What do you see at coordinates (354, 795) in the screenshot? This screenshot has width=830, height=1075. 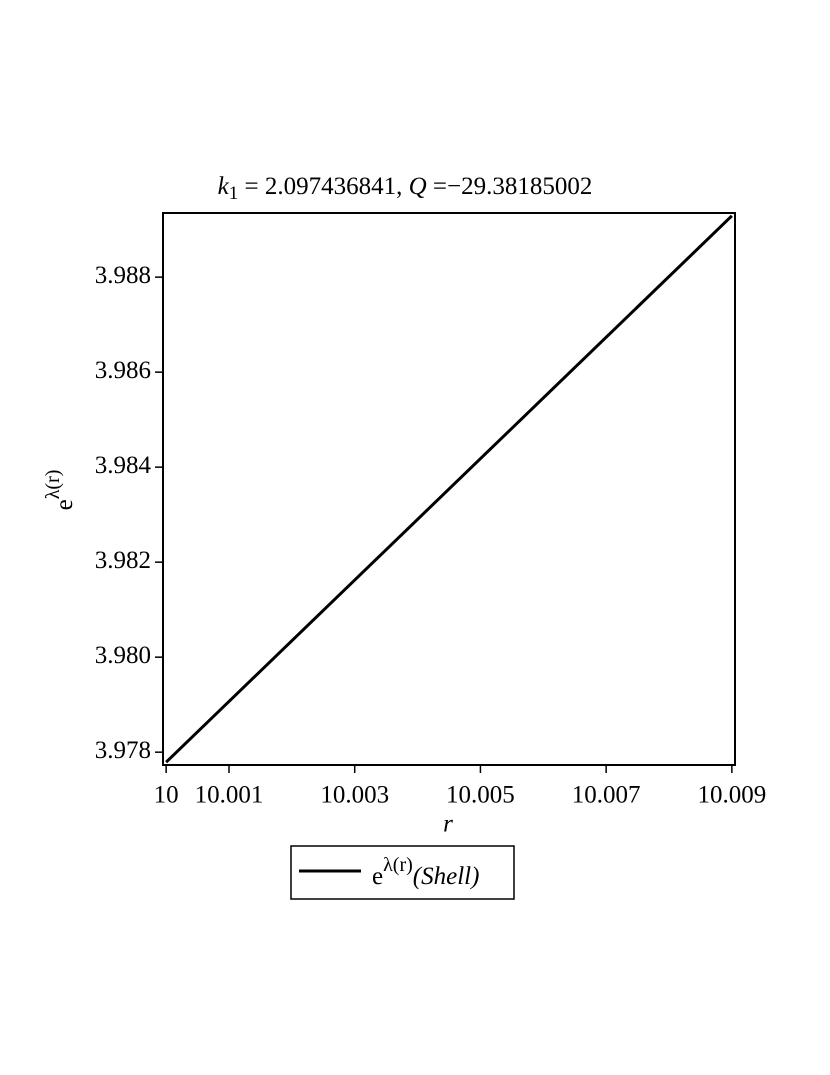 I see `x-tick-label: 10.003` at bounding box center [354, 795].